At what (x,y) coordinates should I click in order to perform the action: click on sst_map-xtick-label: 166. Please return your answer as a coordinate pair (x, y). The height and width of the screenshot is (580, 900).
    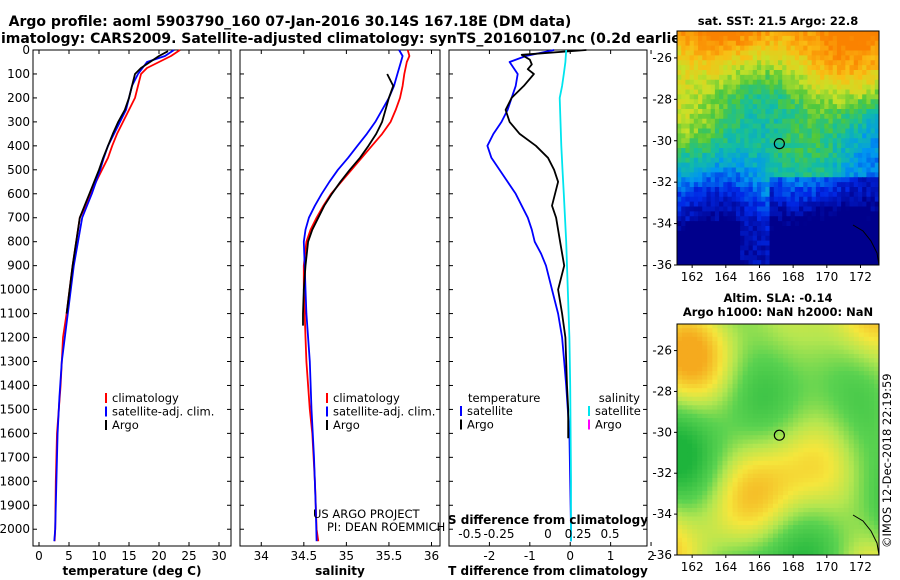
    Looking at the image, I should click on (759, 277).